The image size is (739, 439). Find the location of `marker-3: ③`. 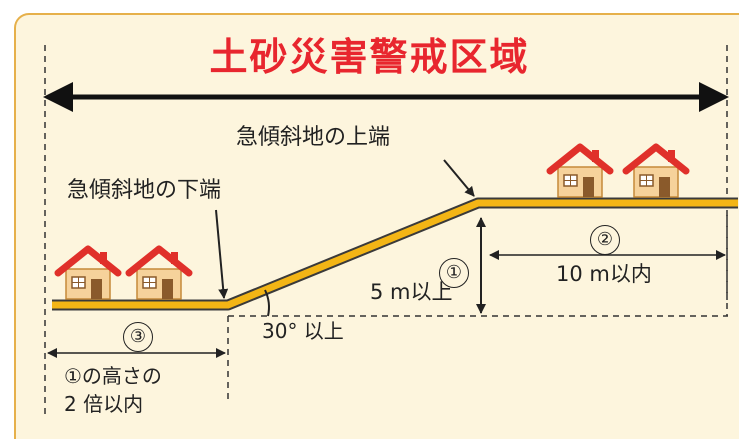

marker-3: ③ is located at coordinates (138, 337).